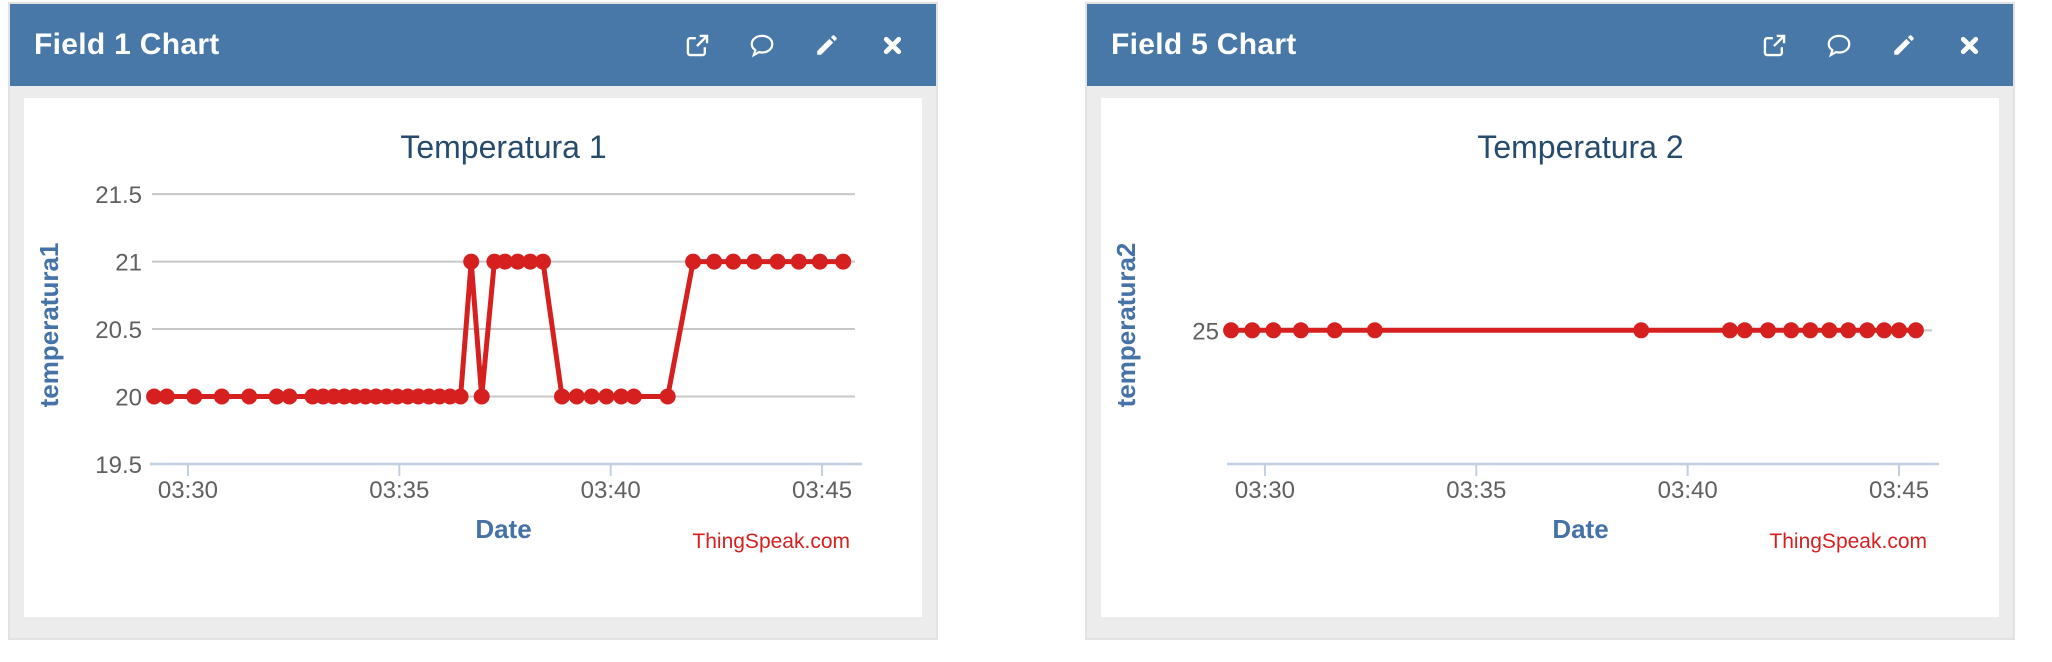  Describe the element at coordinates (1204, 44) in the screenshot. I see `panel-title: Field 5 Chart` at that location.